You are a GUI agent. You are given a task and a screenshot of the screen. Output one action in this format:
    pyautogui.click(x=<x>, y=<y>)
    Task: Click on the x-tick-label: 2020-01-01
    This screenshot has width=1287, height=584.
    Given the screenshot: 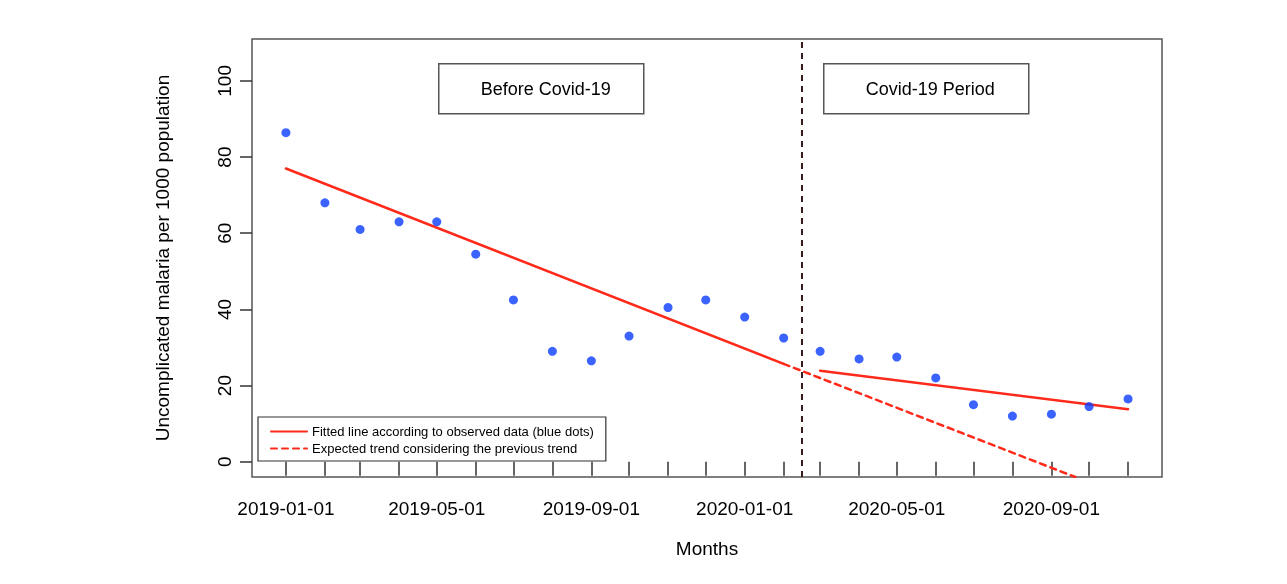 What is the action you would take?
    pyautogui.click(x=745, y=508)
    